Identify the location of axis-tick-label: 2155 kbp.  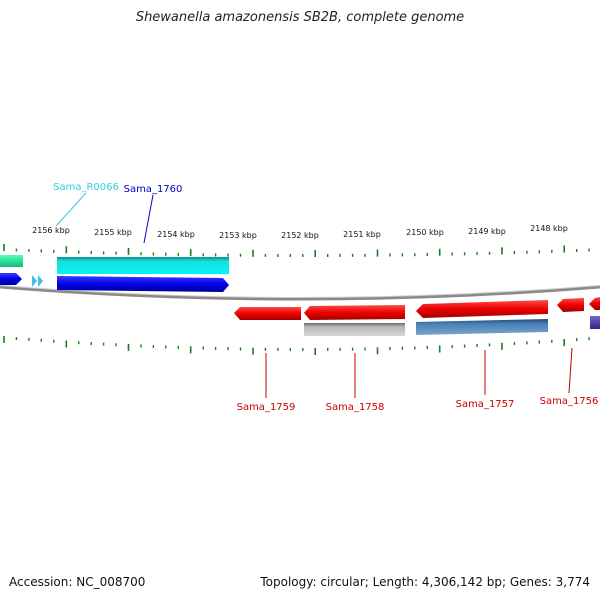
(113, 232).